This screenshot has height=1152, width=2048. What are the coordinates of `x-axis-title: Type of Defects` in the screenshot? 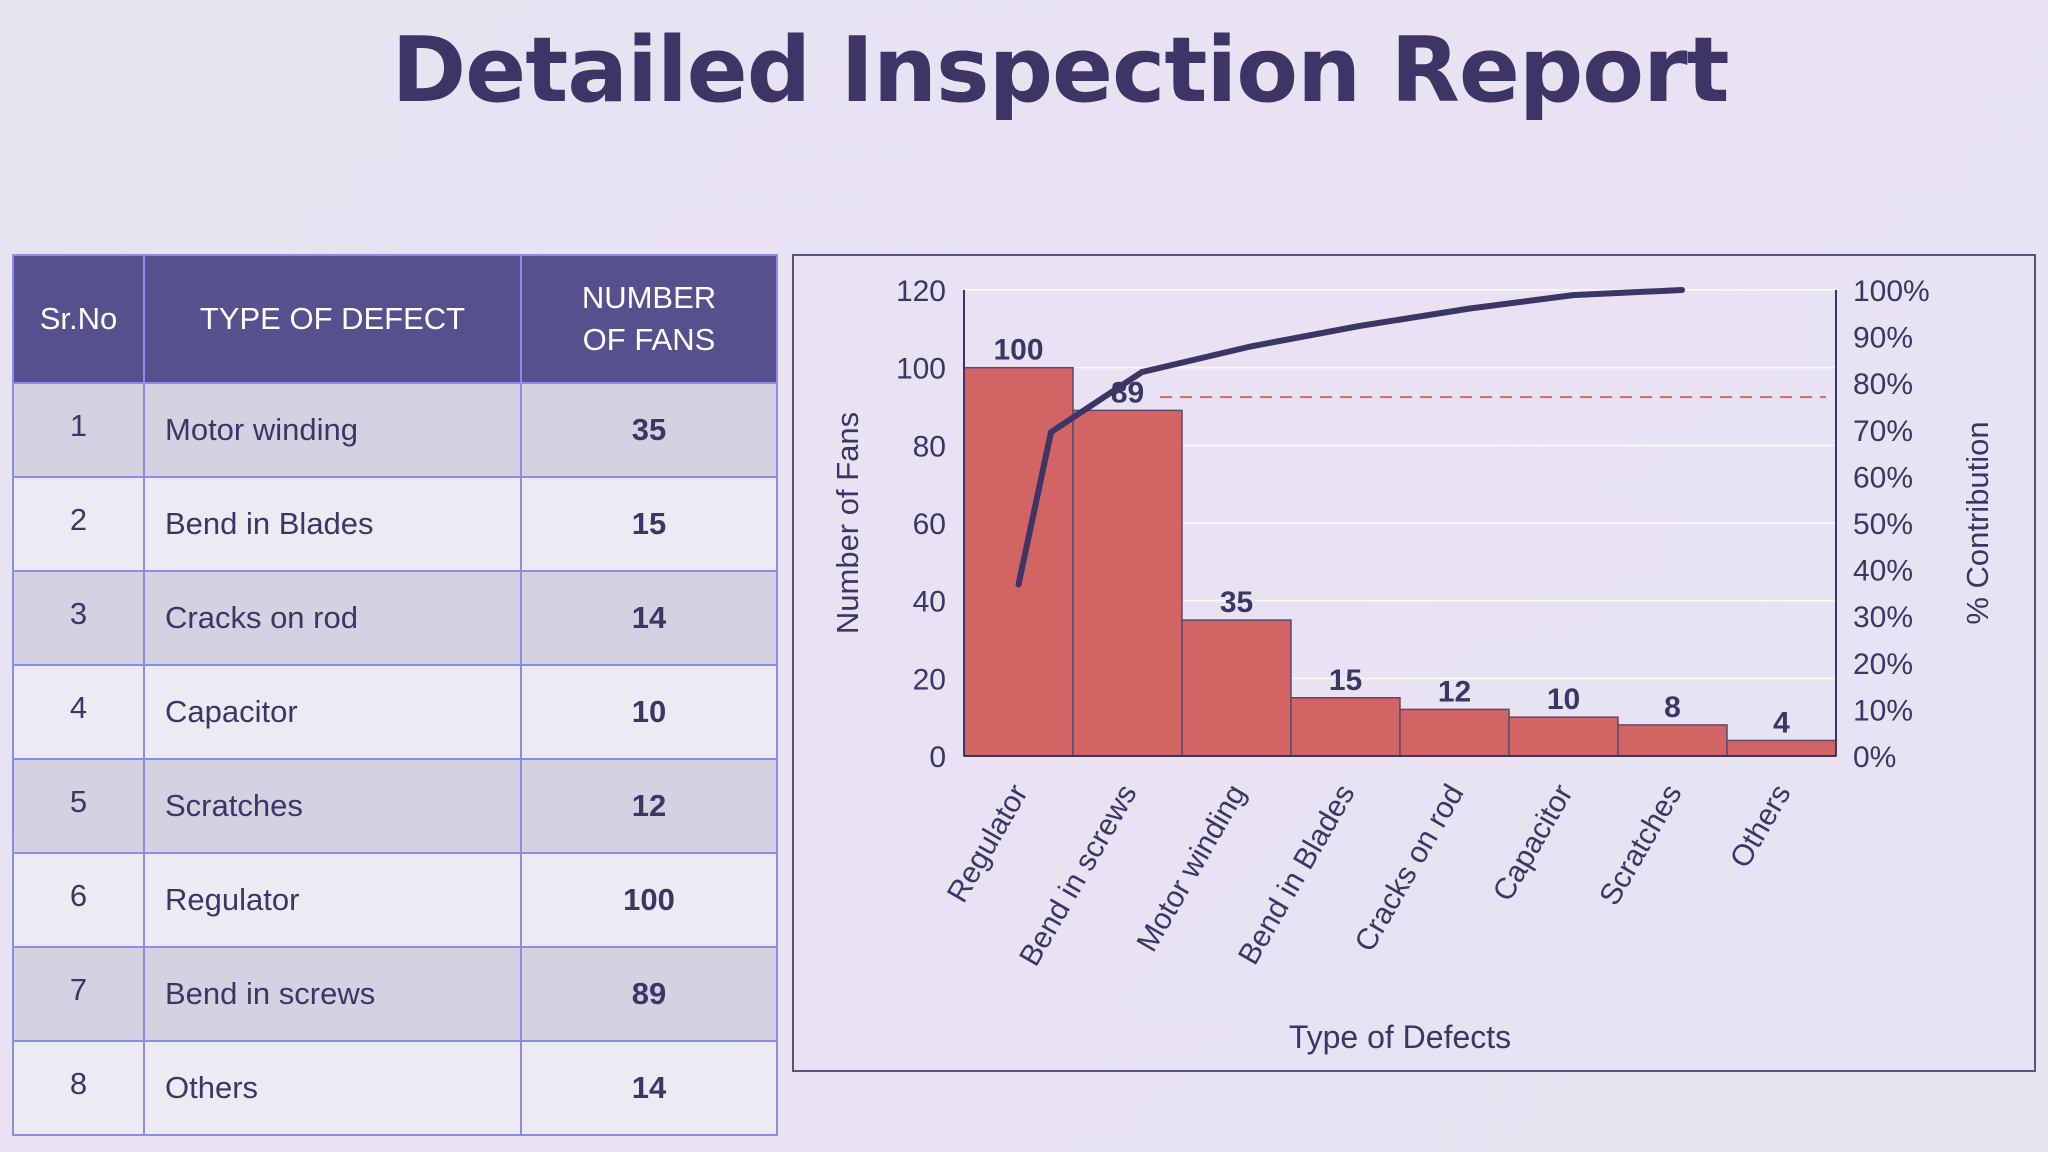 It's located at (1400, 1037).